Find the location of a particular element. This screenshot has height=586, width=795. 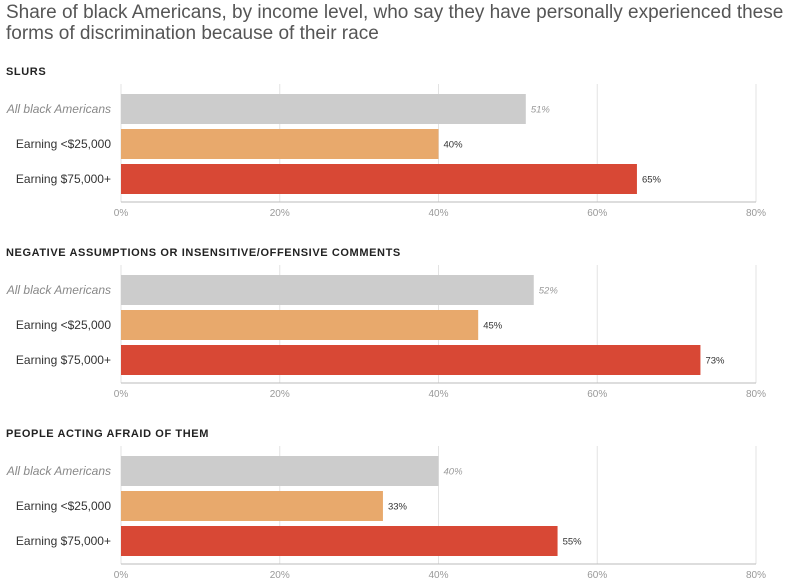

data-label: 65% is located at coordinates (652, 180).